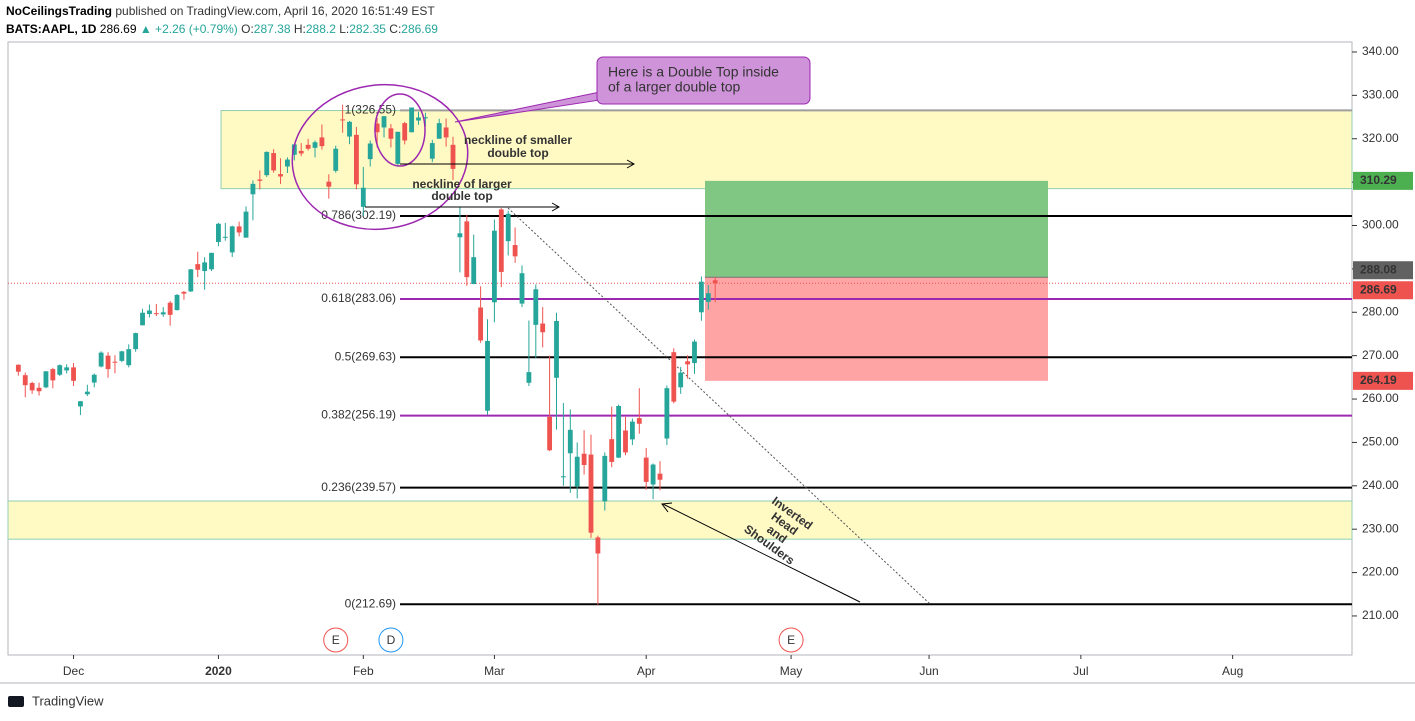 The width and height of the screenshot is (1415, 721). Describe the element at coordinates (1232, 671) in the screenshot. I see `x-tick-label: Aug` at that location.